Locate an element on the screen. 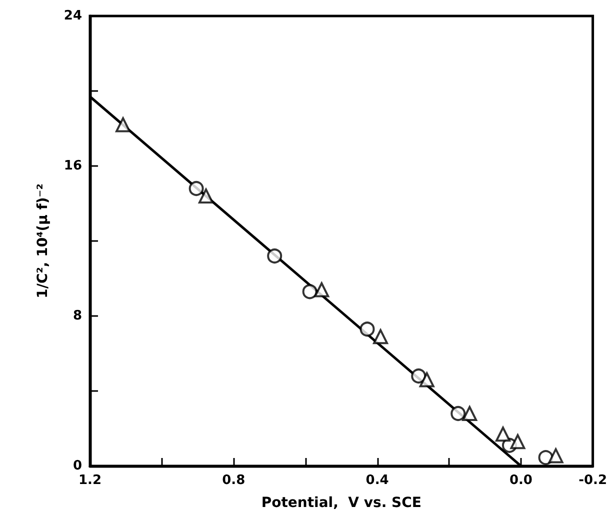  y-tick-label: 24 is located at coordinates (73, 16).